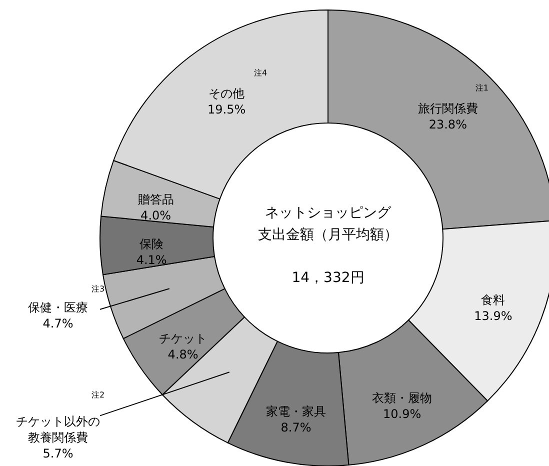 This screenshot has width=549, height=466. What do you see at coordinates (183, 355) in the screenshot?
I see `data-label: 4.8%` at bounding box center [183, 355].